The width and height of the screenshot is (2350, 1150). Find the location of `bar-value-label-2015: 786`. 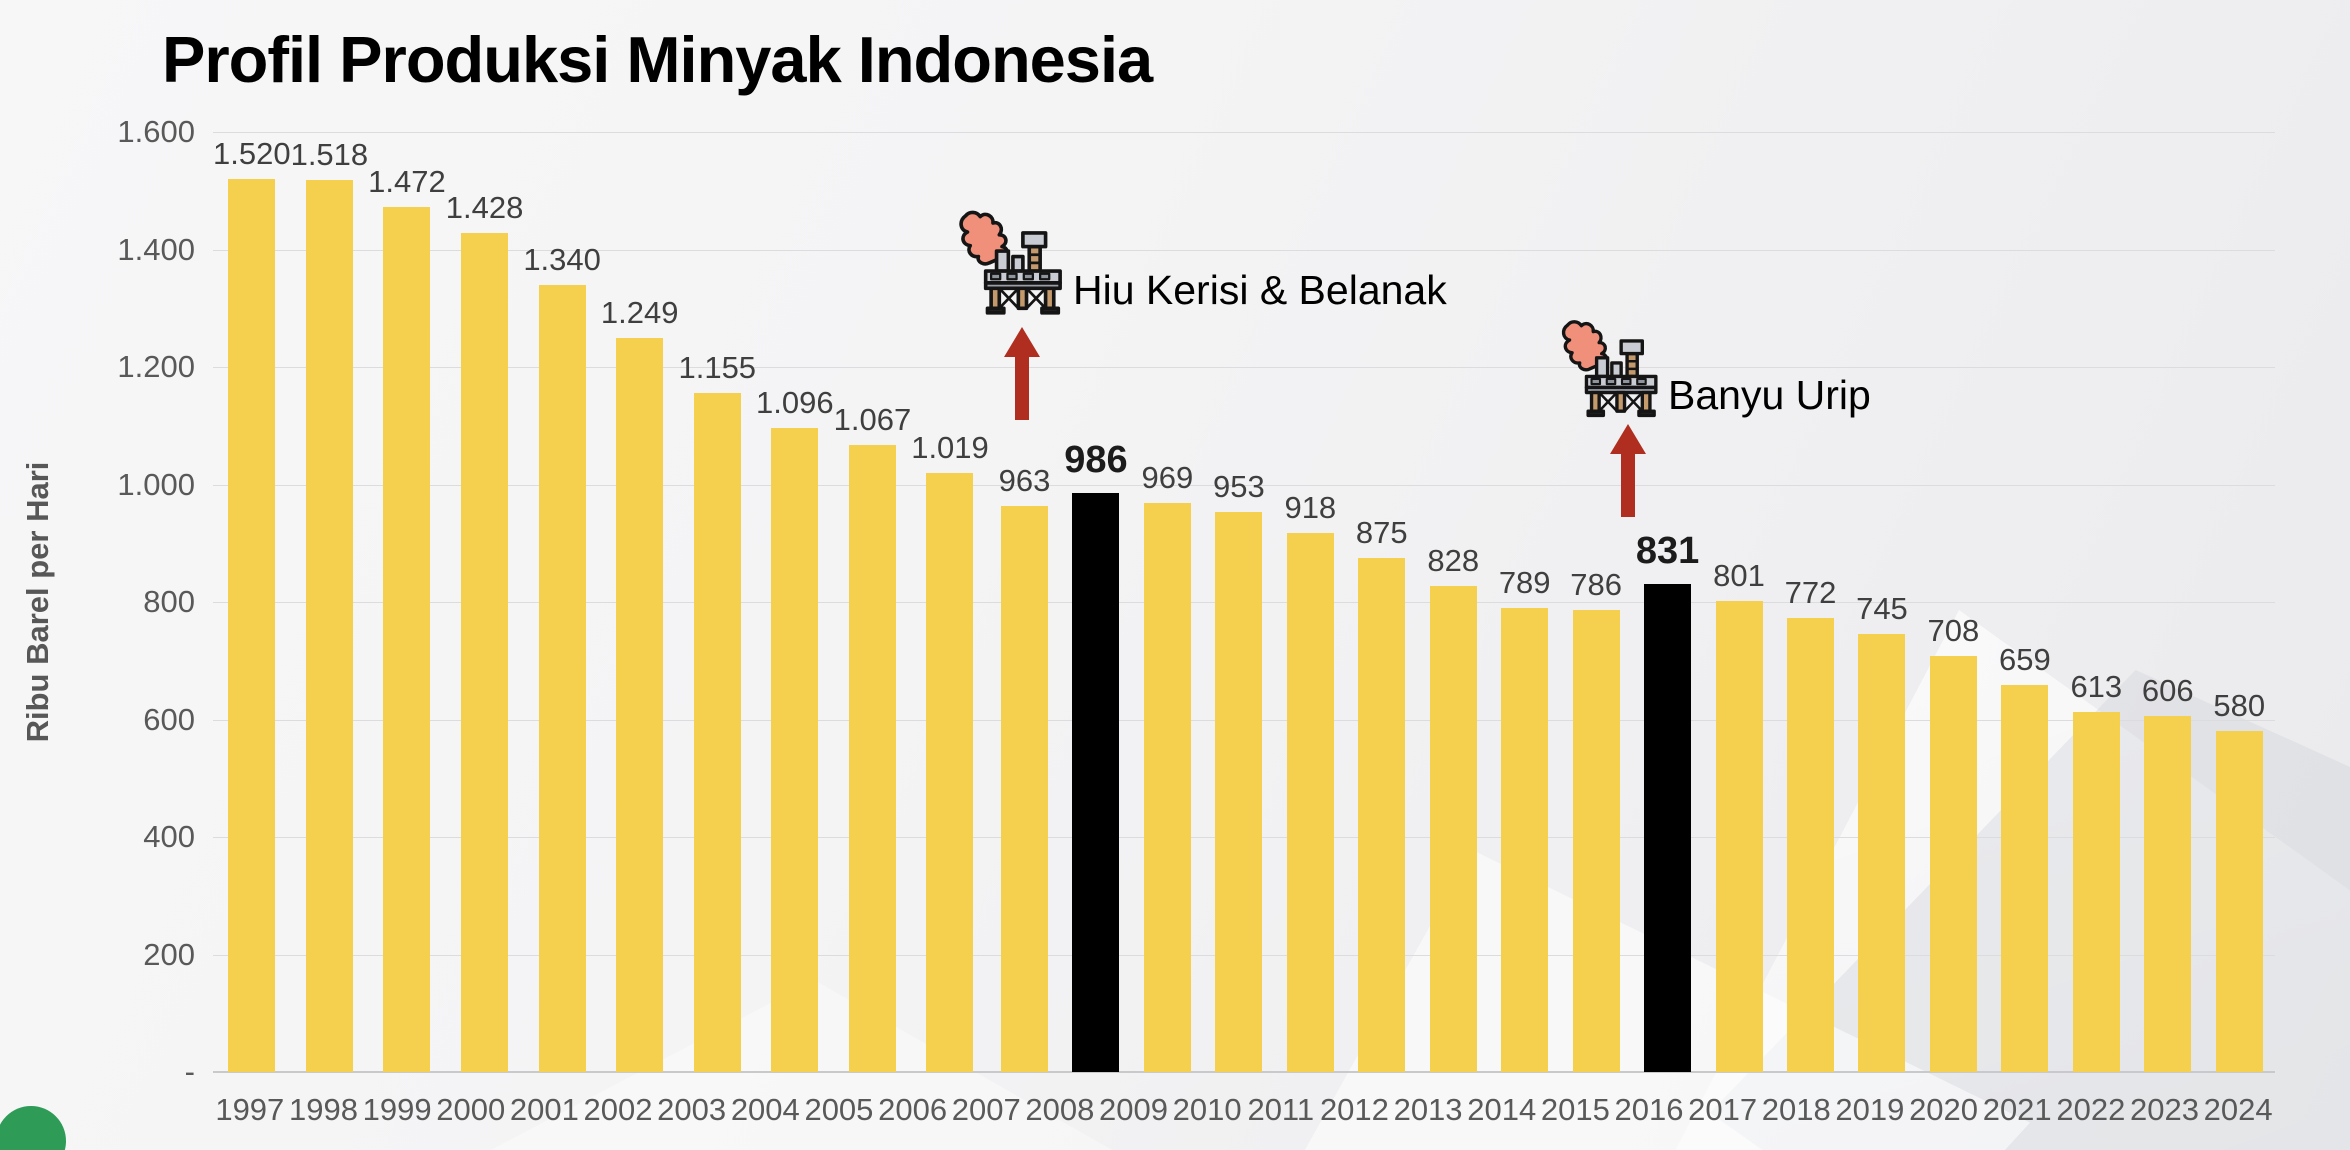

bar-value-label-2015: 786 is located at coordinates (1596, 585).